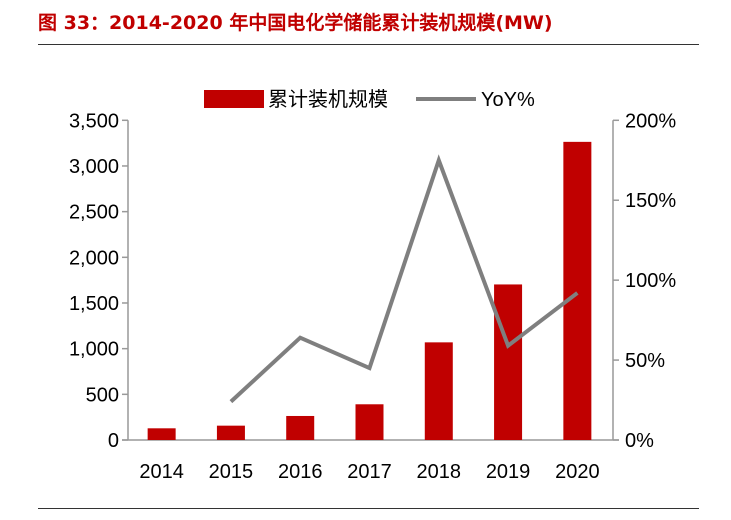  I want to click on figure-title: 图 33：2014-2020 年中国电化学储能累计装机规模(MW), so click(295, 23).